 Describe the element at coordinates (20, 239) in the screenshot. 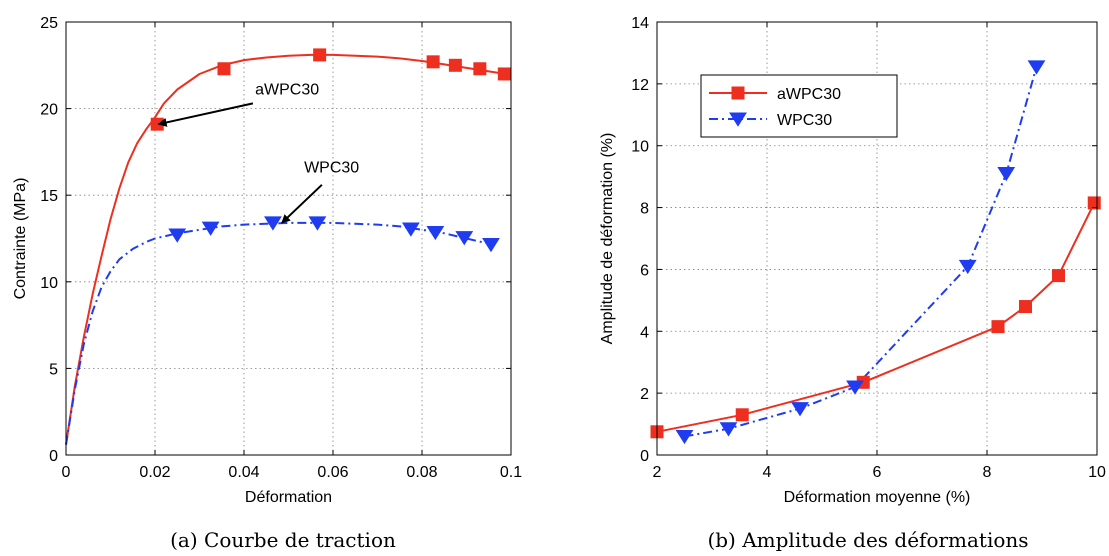

I see `panel-a-y-axis-label: Contrainte (MPa)` at that location.